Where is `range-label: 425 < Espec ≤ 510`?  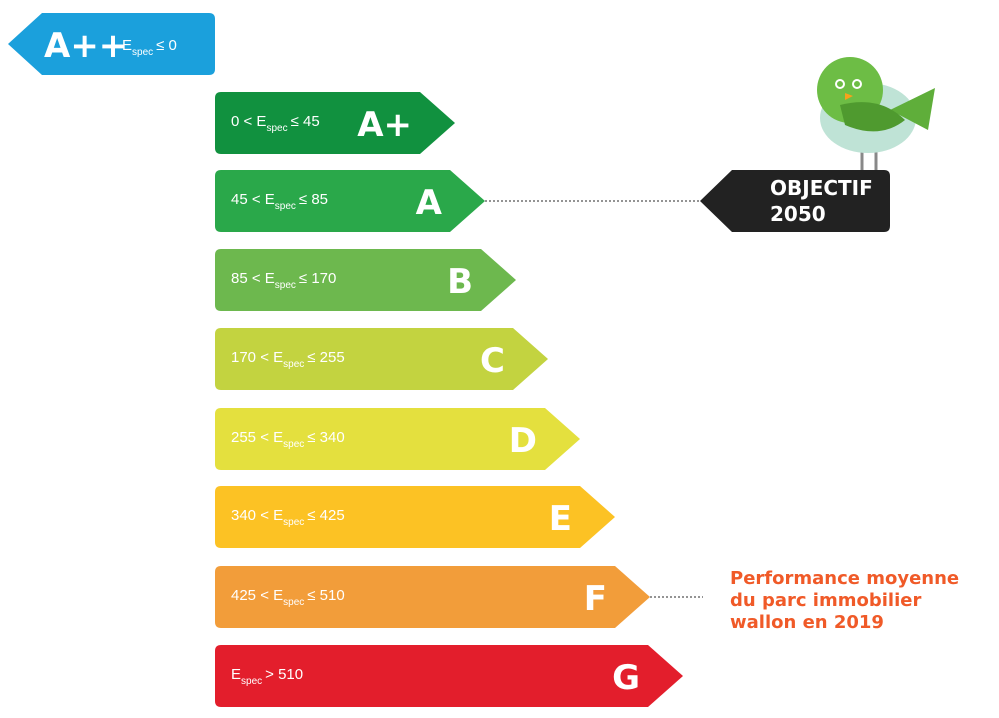 range-label: 425 < Espec ≤ 510 is located at coordinates (288, 597).